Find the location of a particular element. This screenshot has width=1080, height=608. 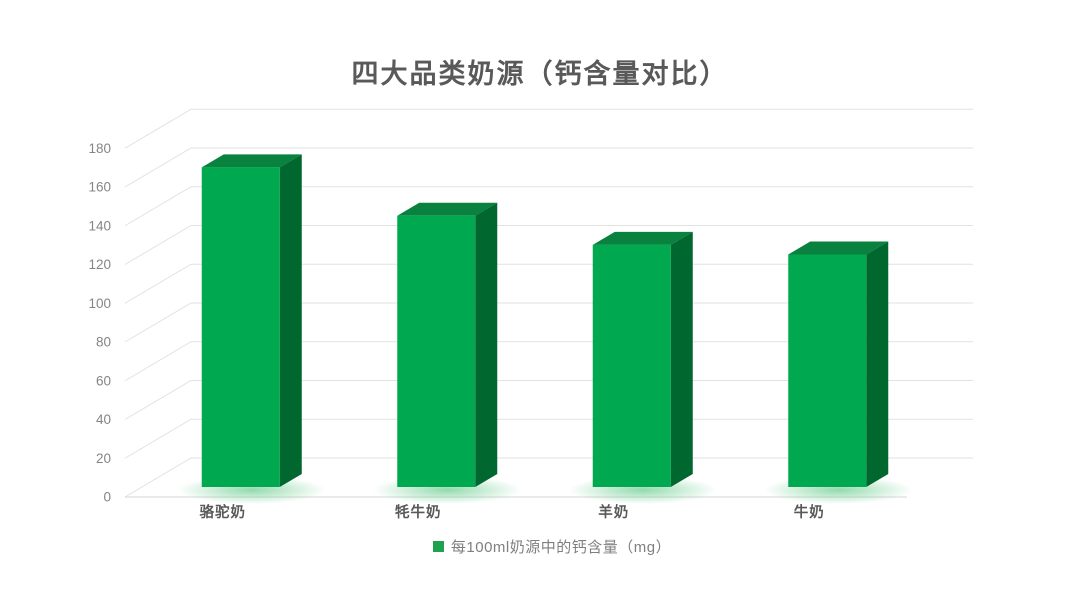

y-tick-label: 180 is located at coordinates (99, 148).